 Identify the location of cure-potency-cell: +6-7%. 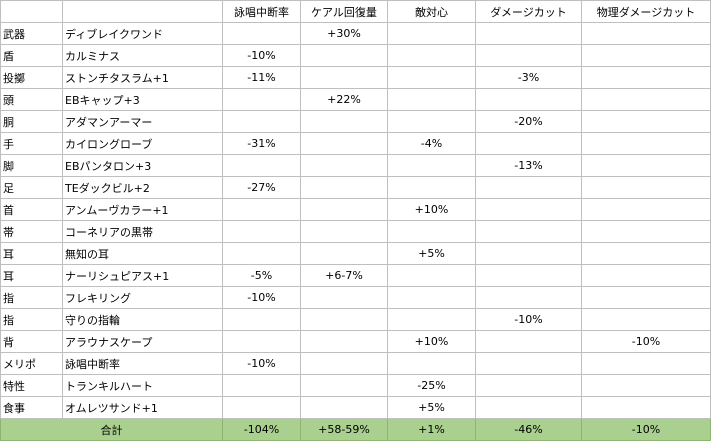
(344, 275).